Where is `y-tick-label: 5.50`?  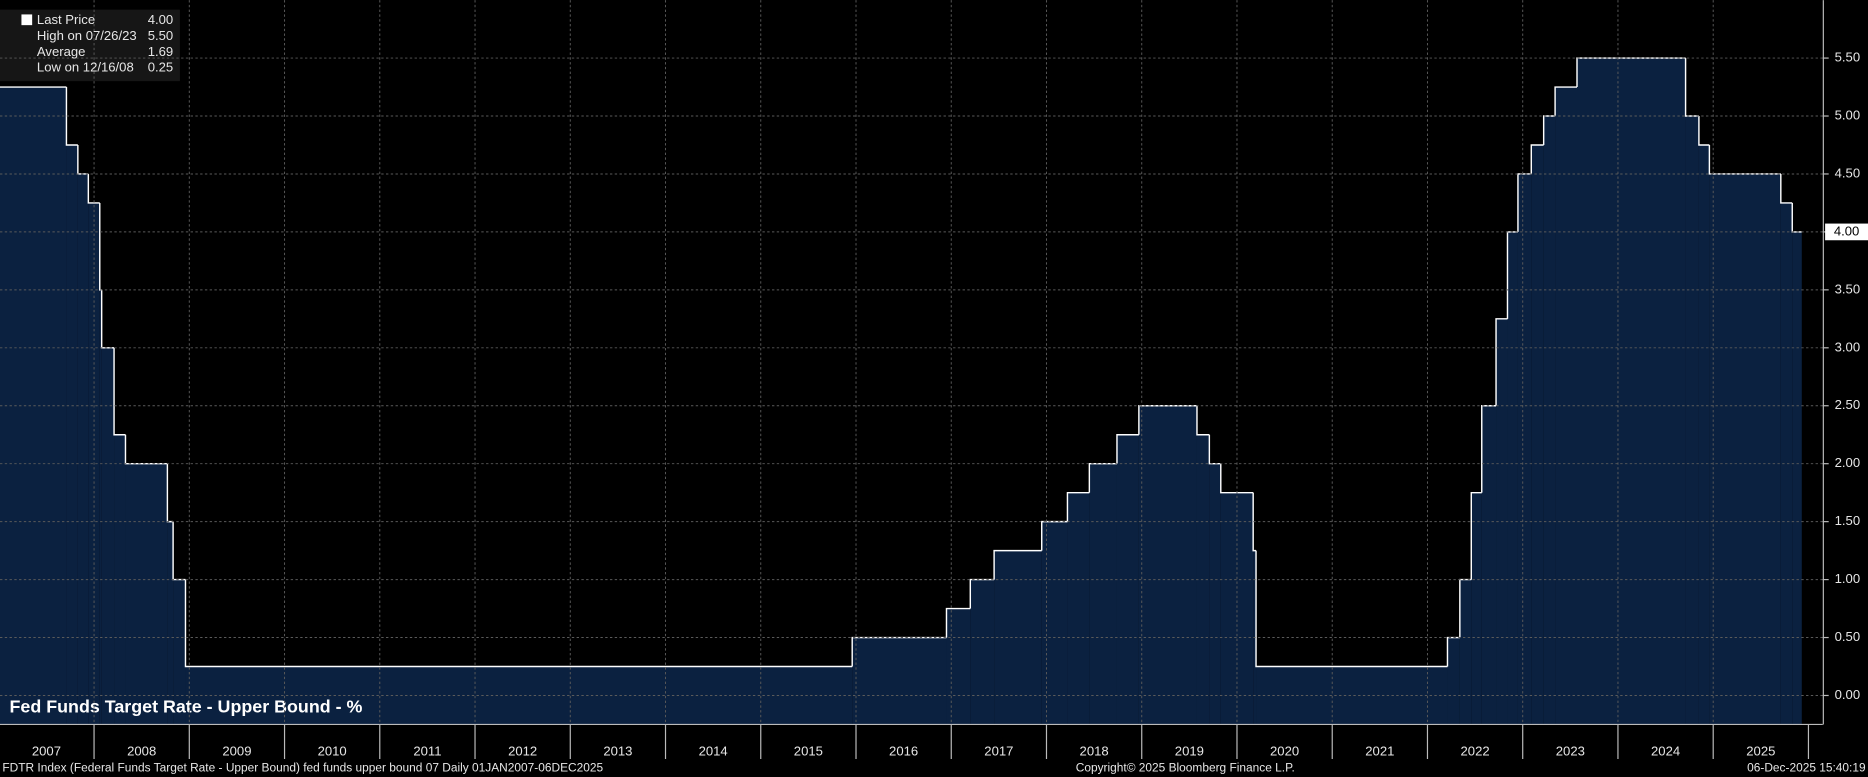
y-tick-label: 5.50 is located at coordinates (1847, 57).